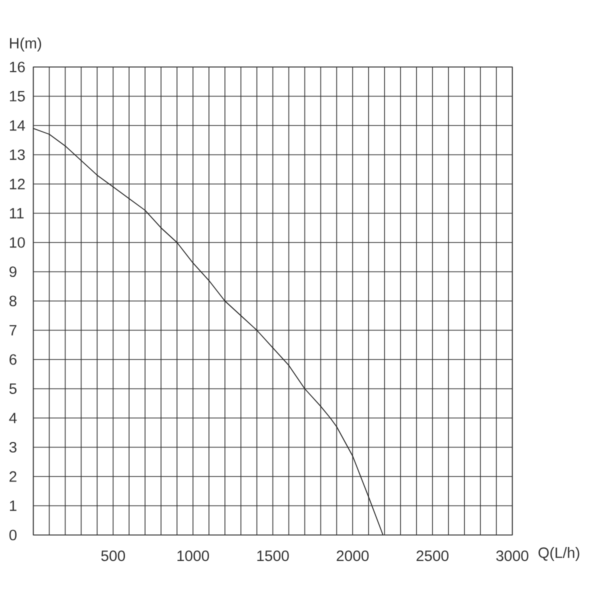 This screenshot has width=600, height=600. I want to click on x-tick-label: 1000, so click(193, 556).